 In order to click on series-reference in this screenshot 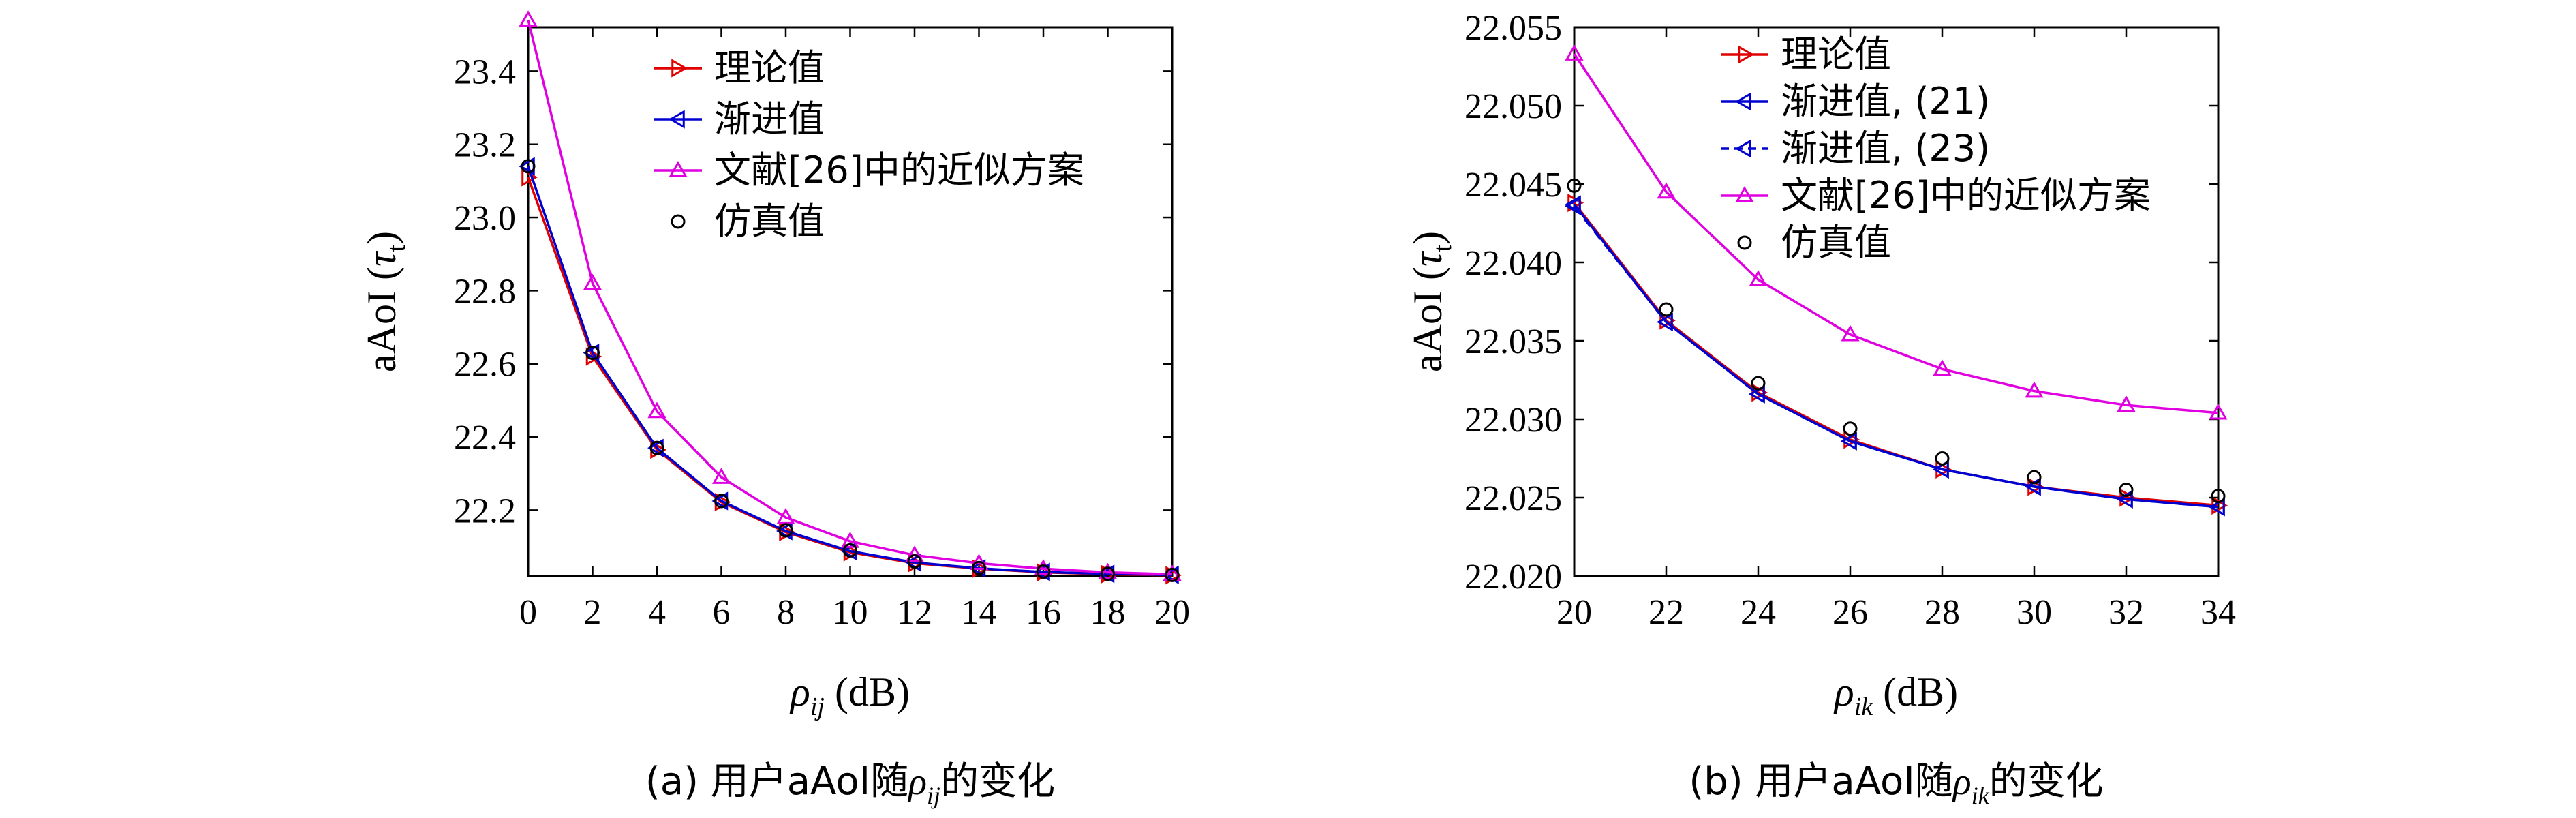, I will do `click(1897, 232)`.